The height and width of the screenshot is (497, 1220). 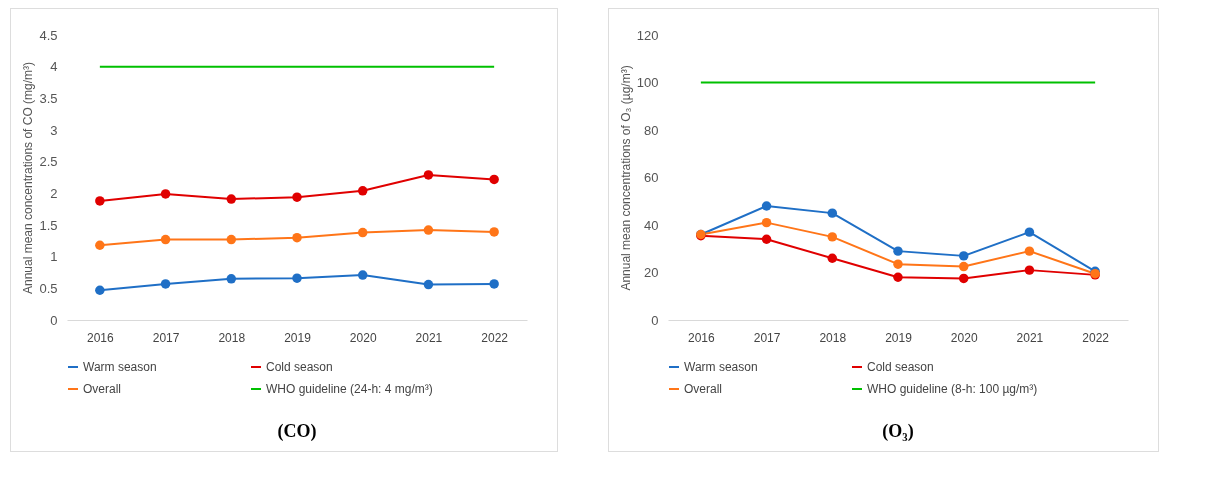 What do you see at coordinates (54, 130) in the screenshot?
I see `y-tick-label: 3` at bounding box center [54, 130].